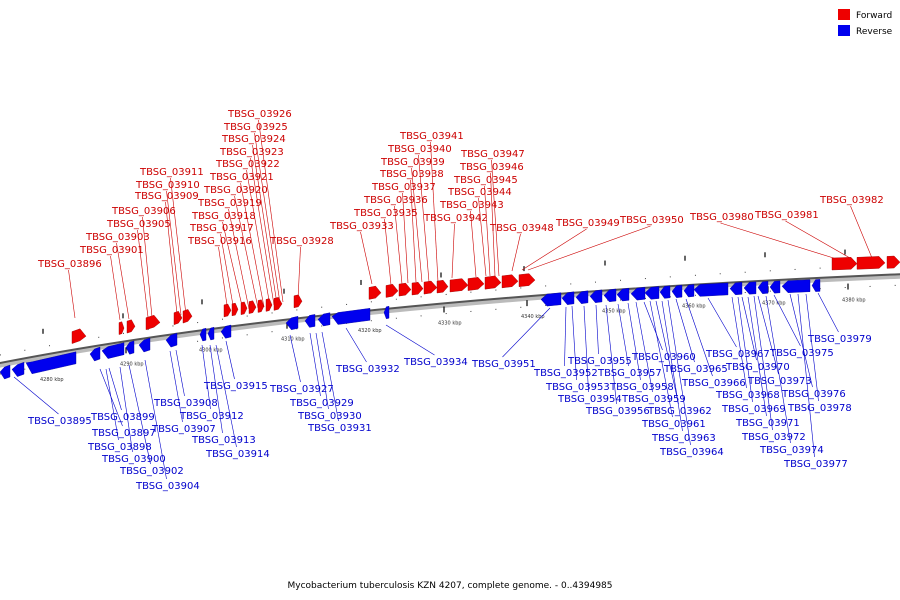 The height and width of the screenshot is (600, 900). What do you see at coordinates (819, 408) in the screenshot?
I see `reverse-gene-label: TBSG_03978` at bounding box center [819, 408].